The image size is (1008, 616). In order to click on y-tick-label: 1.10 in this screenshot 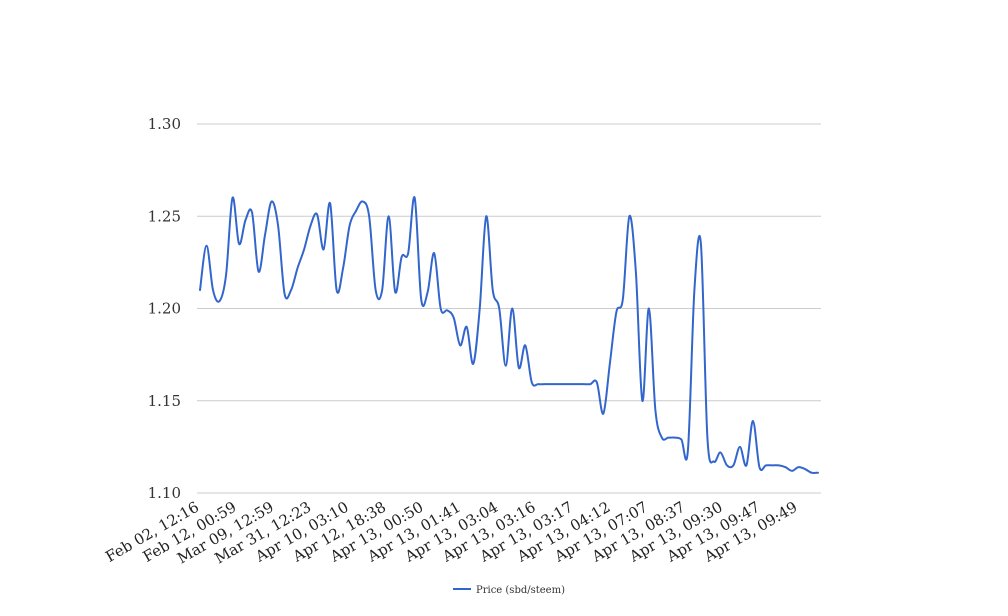, I will do `click(164, 493)`.